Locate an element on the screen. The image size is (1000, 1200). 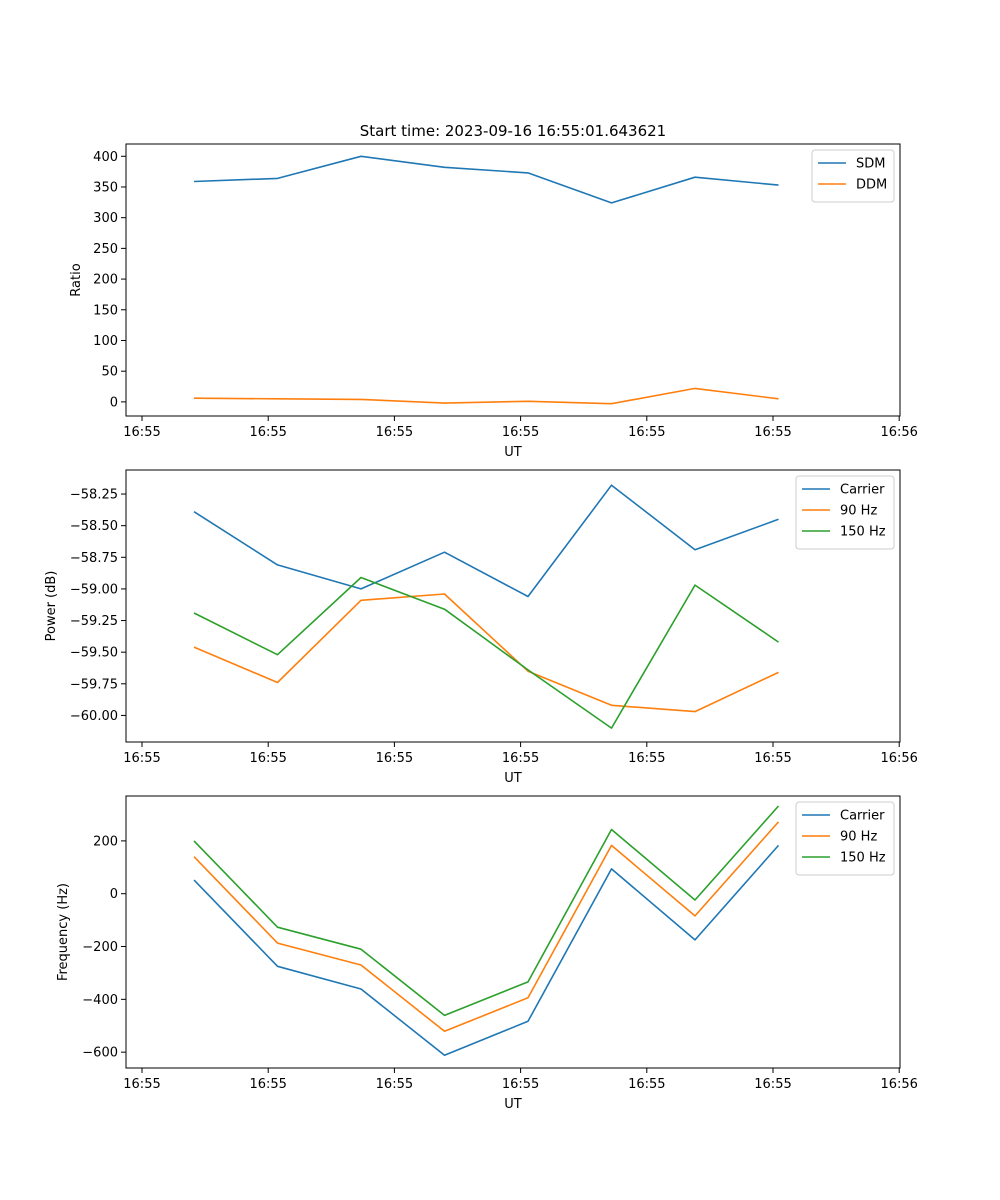
y-tick-label: 400 is located at coordinates (105, 157).